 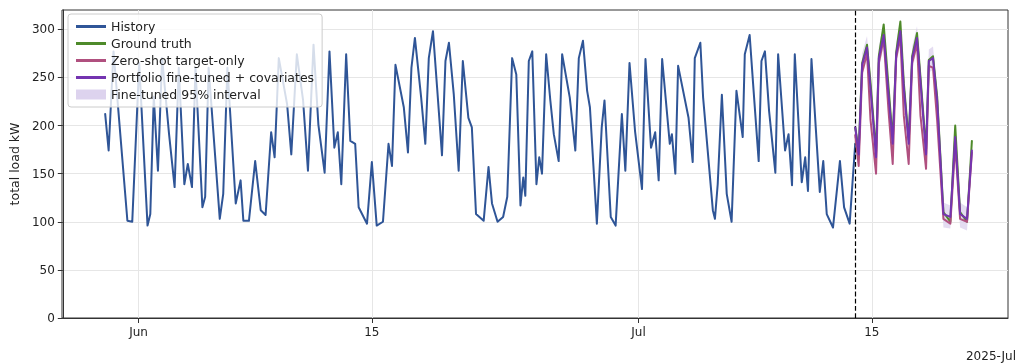 What do you see at coordinates (14, 164) in the screenshot?
I see `y-axis-title: total load kW` at bounding box center [14, 164].